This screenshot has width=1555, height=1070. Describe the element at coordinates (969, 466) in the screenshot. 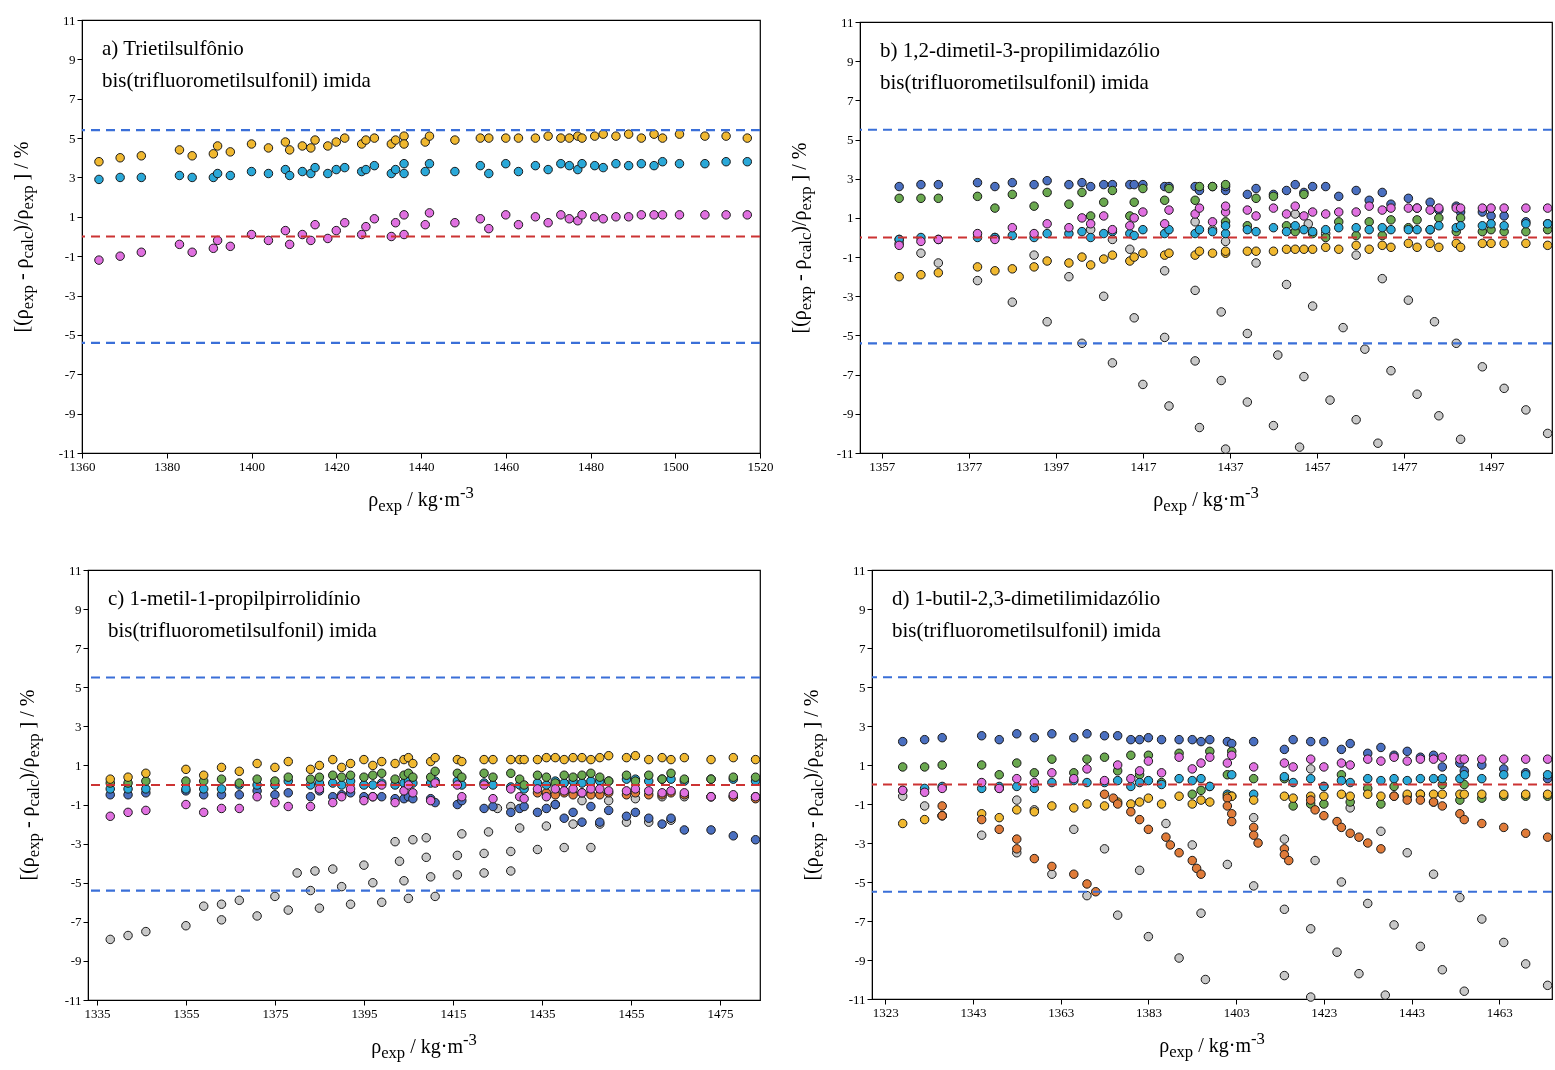

I see `x-tick-label: 1377` at that location.